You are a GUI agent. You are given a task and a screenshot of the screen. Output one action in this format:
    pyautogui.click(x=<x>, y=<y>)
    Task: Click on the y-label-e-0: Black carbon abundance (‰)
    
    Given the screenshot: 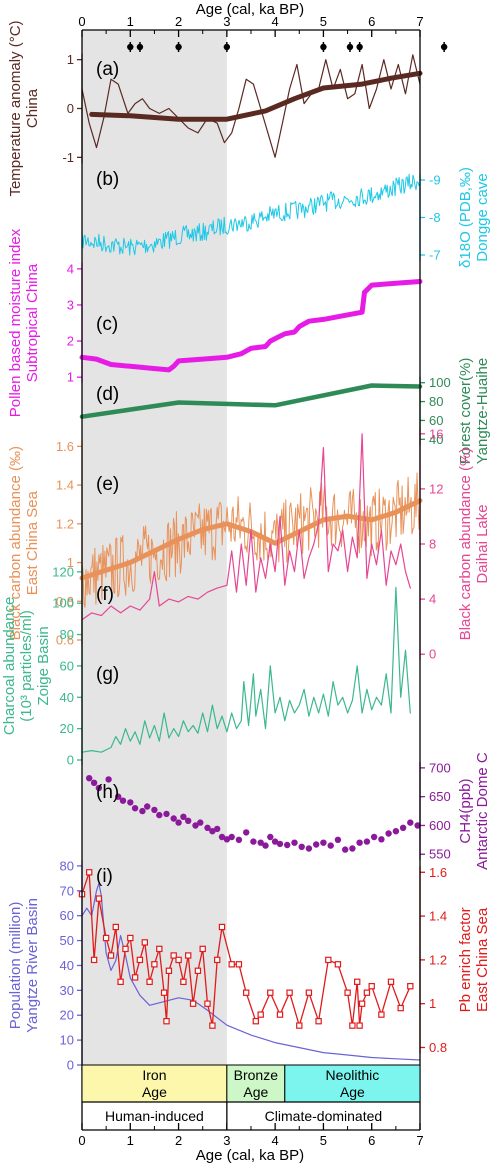 What is the action you would take?
    pyautogui.click(x=15, y=543)
    